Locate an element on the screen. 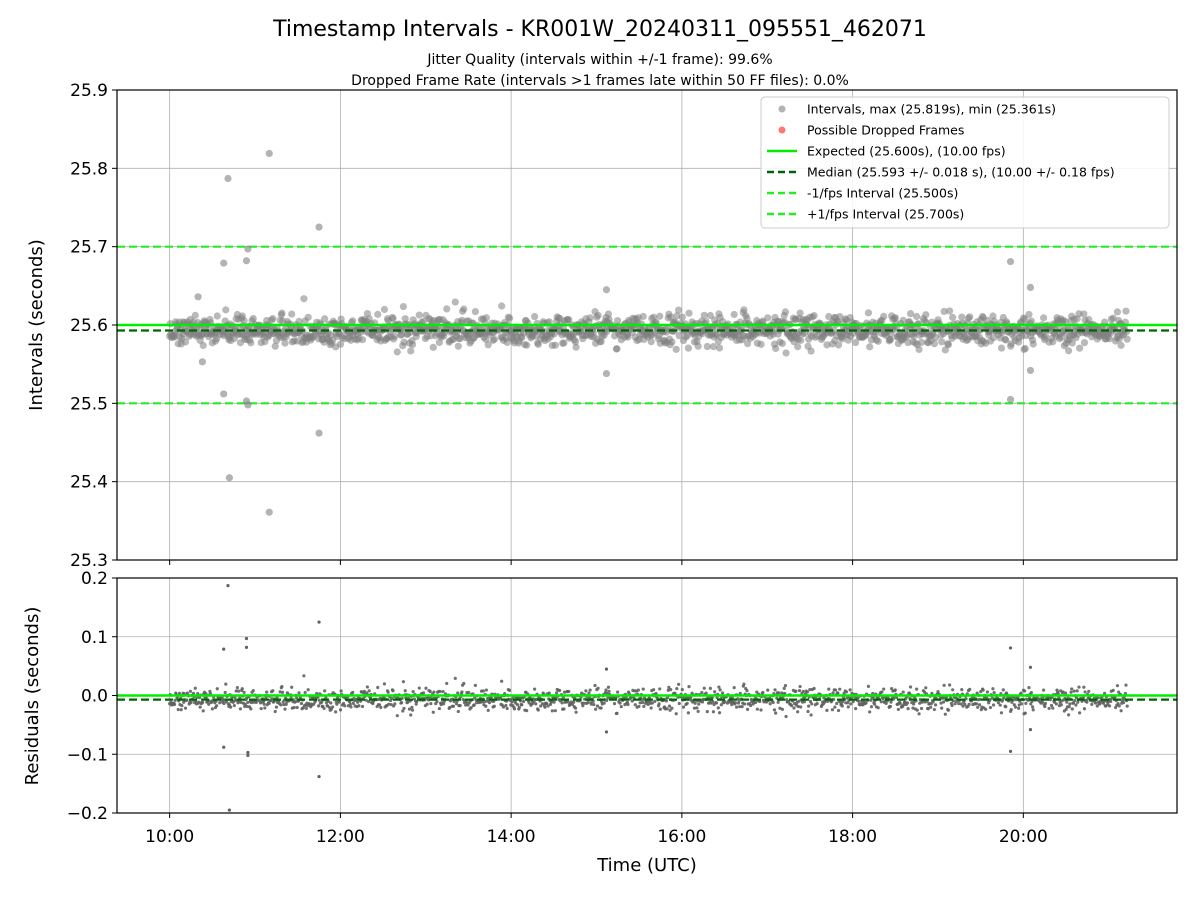 The width and height of the screenshot is (1200, 905). y-tick-label: 25.9 is located at coordinates (89, 91).